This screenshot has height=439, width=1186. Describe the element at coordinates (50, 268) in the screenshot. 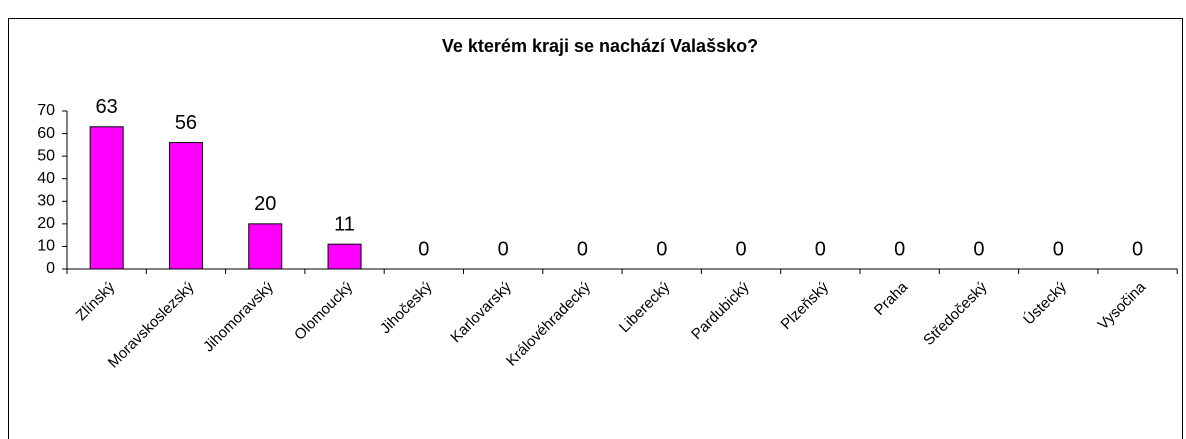

I see `y-tick-label: 0` at that location.